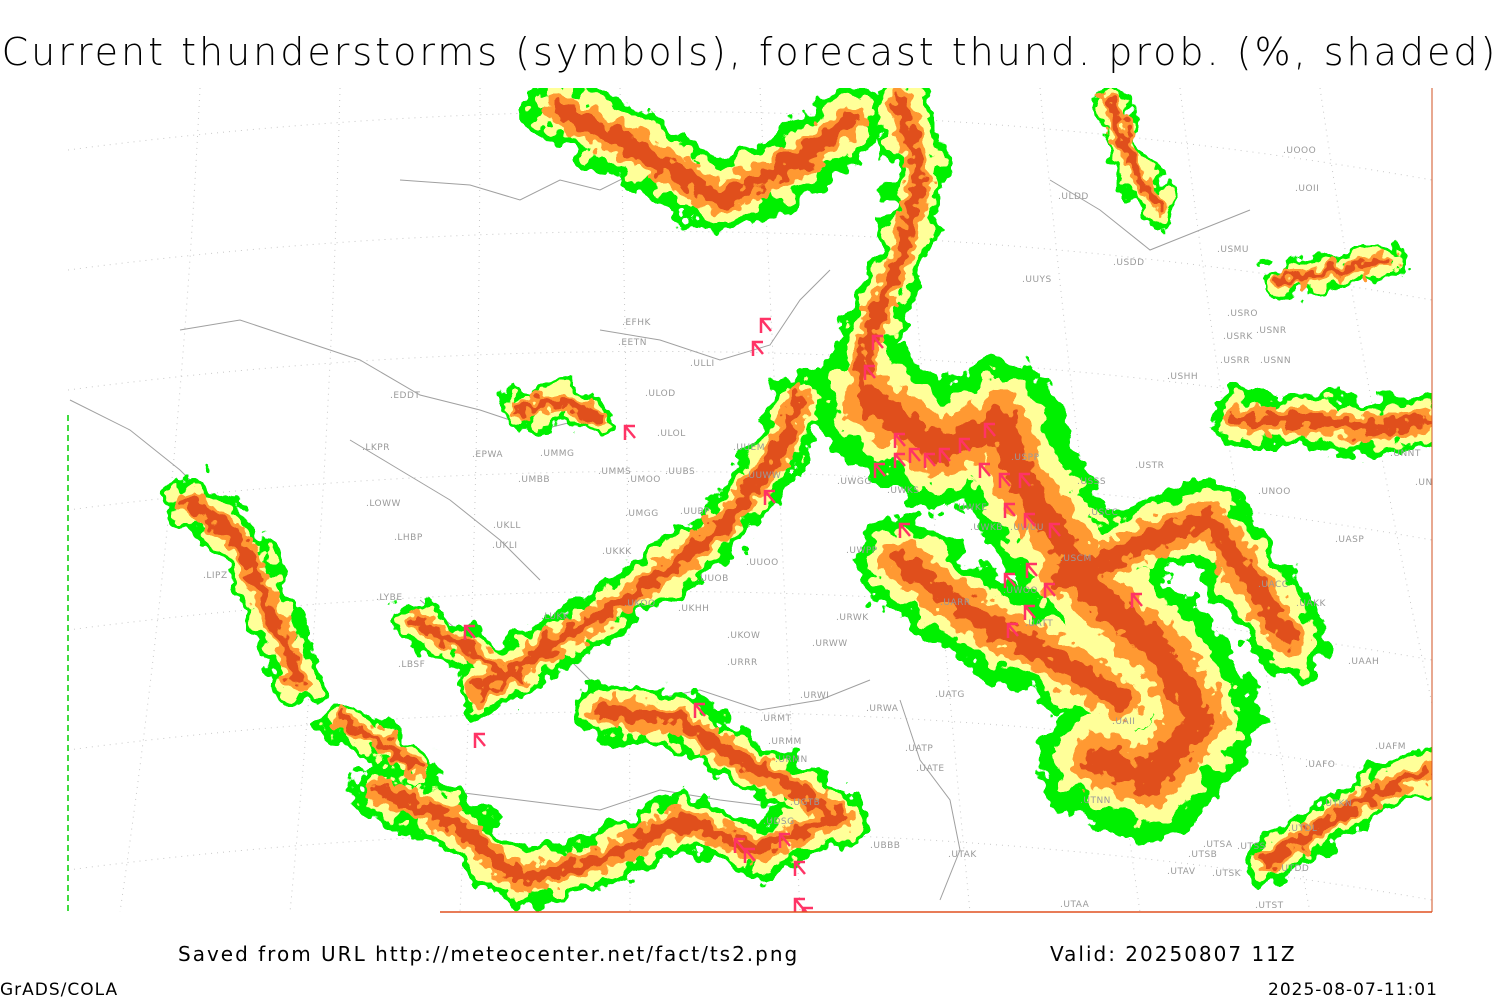 The image size is (1500, 1000). I want to click on station-label: .UATP, so click(919, 749).